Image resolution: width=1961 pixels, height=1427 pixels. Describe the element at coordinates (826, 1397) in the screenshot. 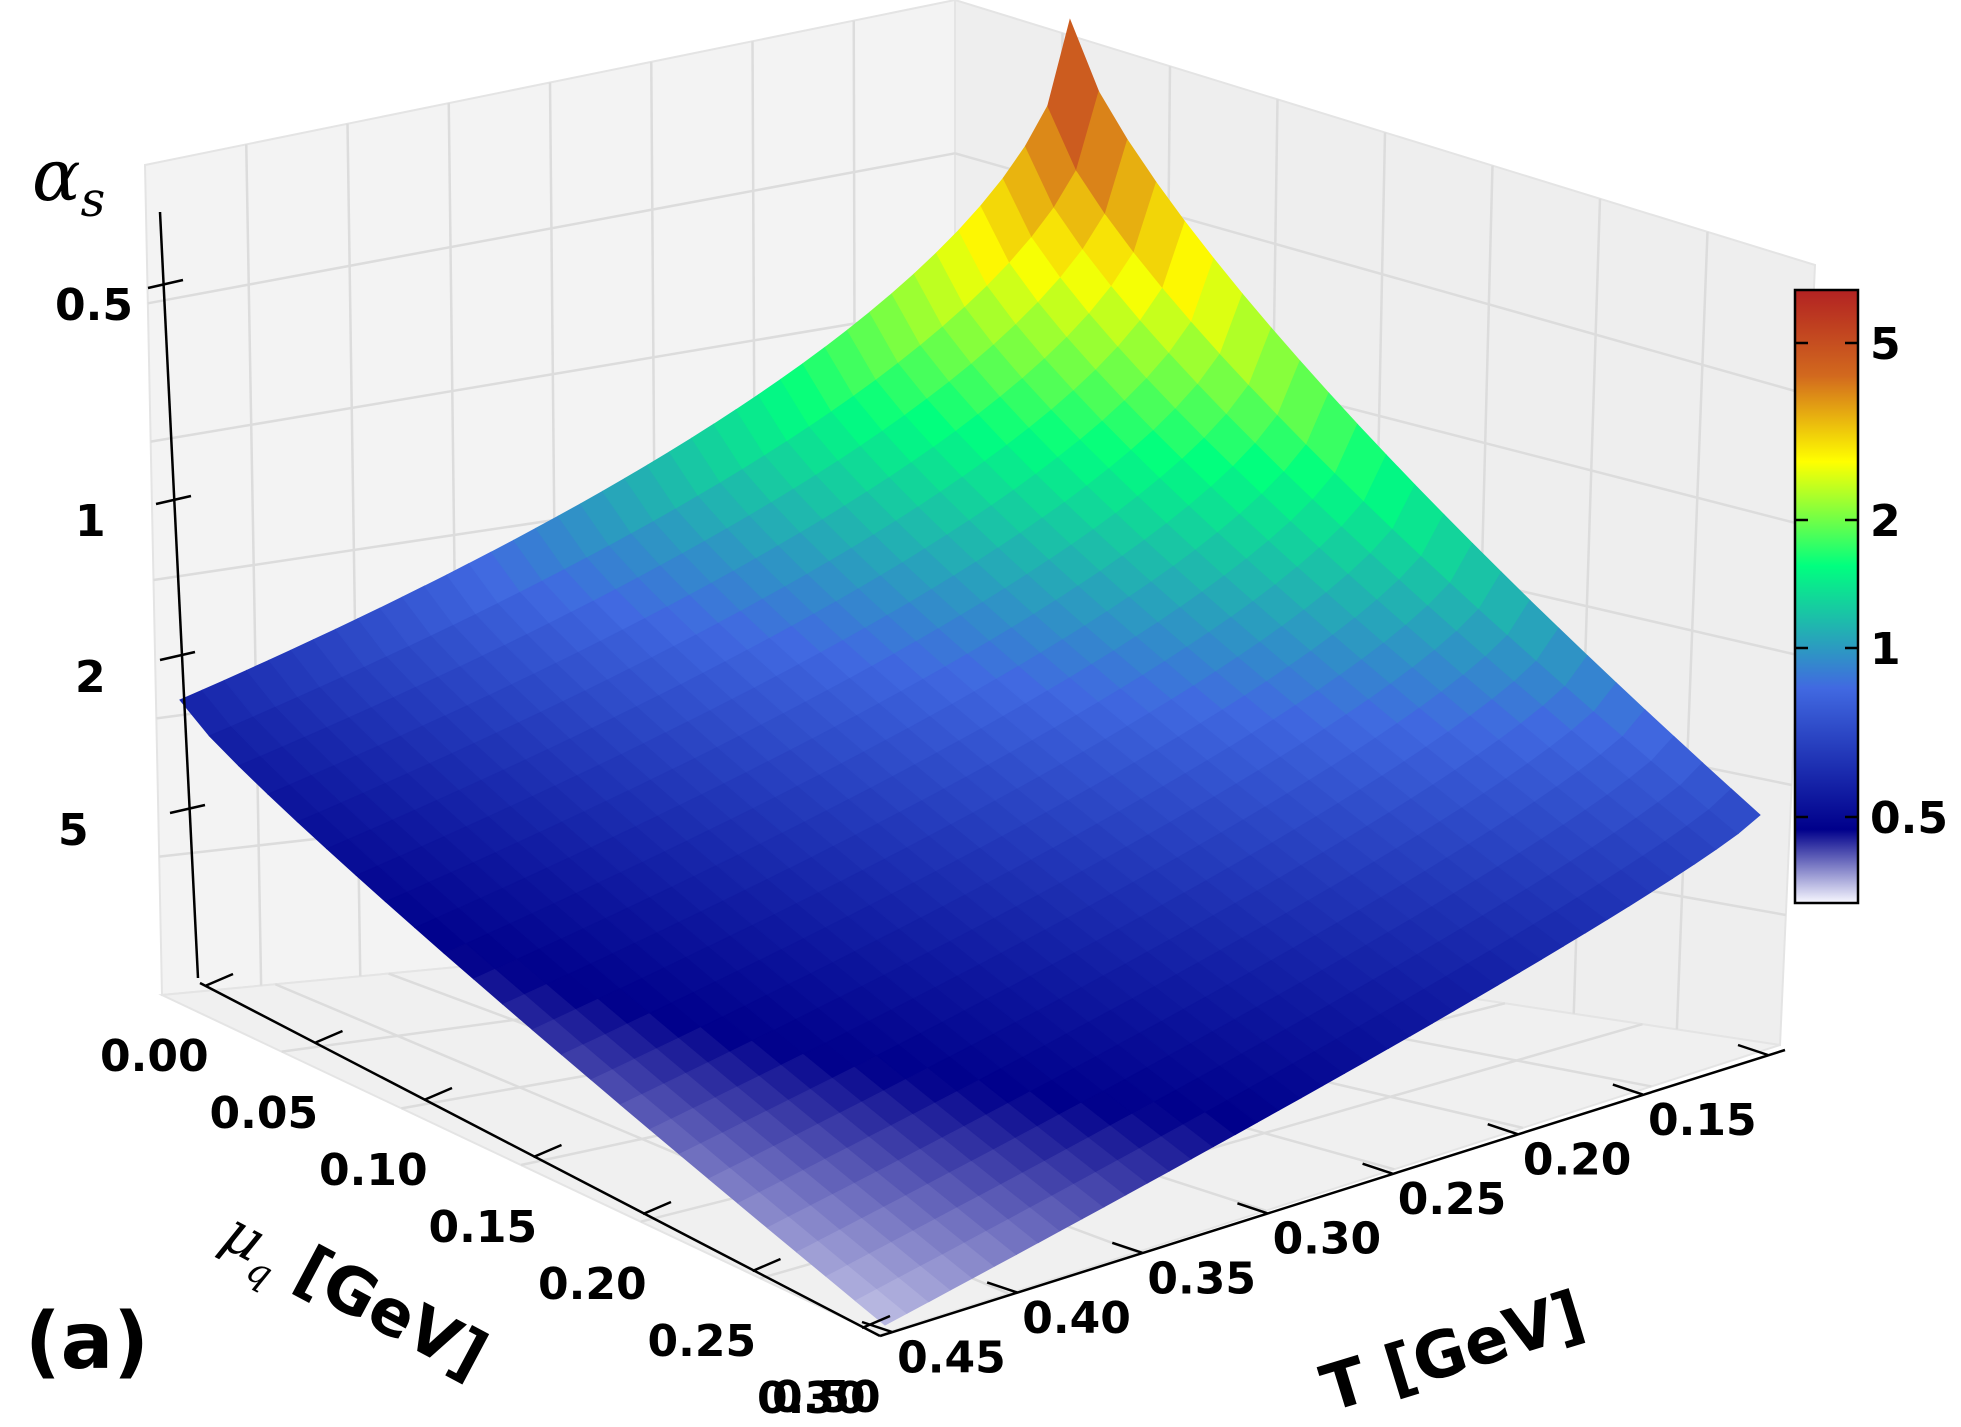

I see `t-tick-label: 0.50` at that location.